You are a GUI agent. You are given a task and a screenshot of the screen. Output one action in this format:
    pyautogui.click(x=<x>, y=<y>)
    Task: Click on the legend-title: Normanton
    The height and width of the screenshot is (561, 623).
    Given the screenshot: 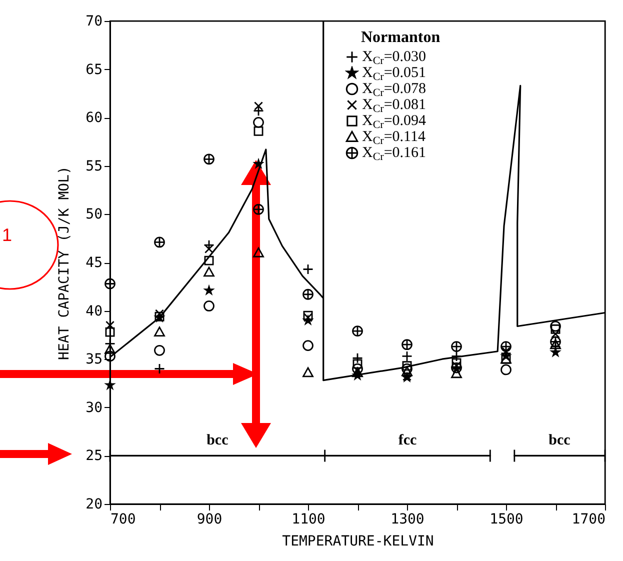 What is the action you would take?
    pyautogui.click(x=400, y=37)
    